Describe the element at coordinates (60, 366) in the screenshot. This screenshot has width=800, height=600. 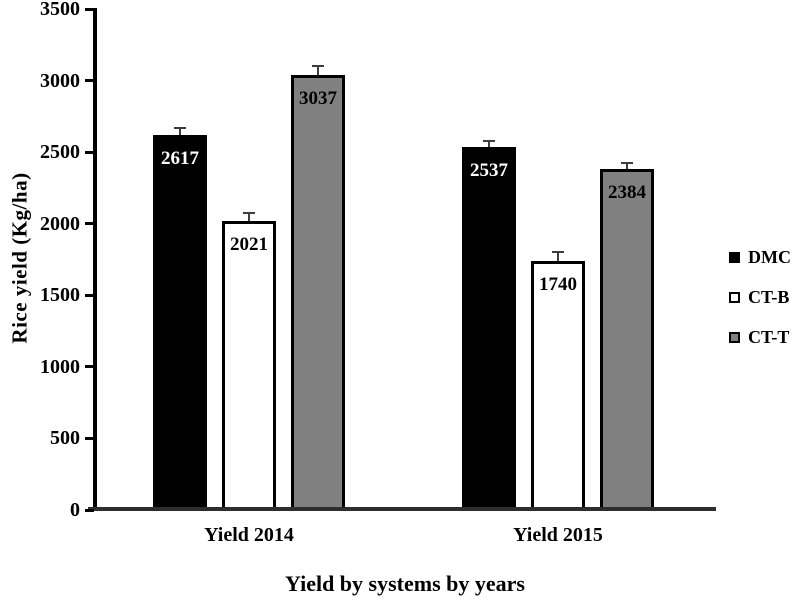
I see `y-tick-label: 1000` at that location.